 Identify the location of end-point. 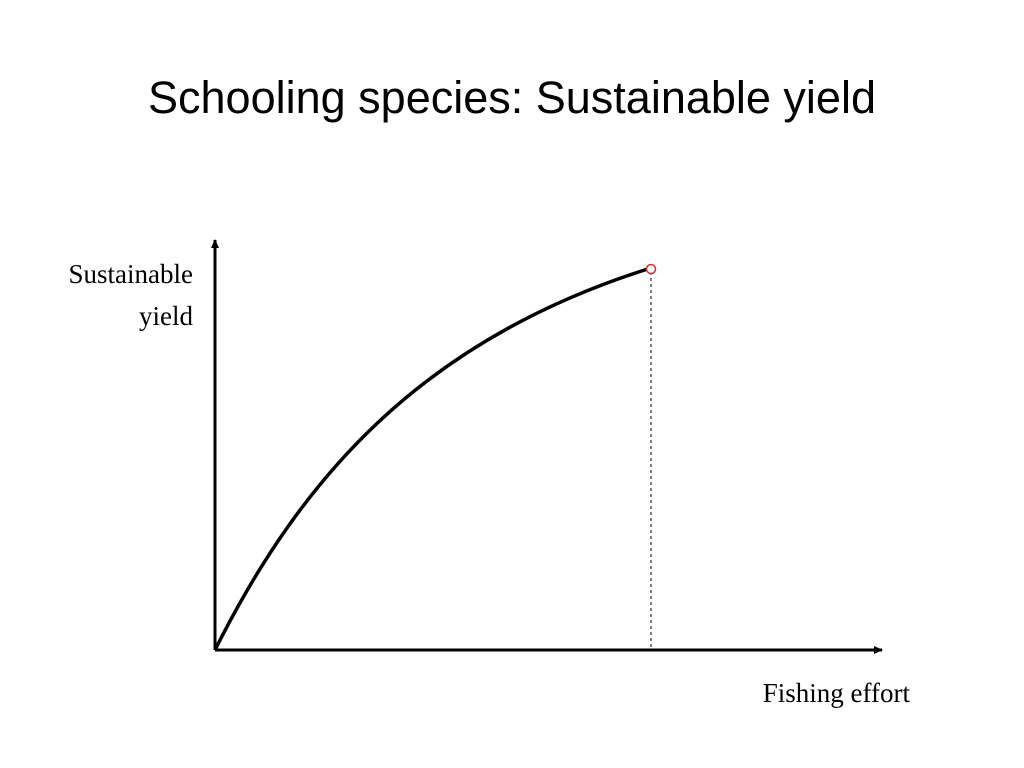
(651, 269).